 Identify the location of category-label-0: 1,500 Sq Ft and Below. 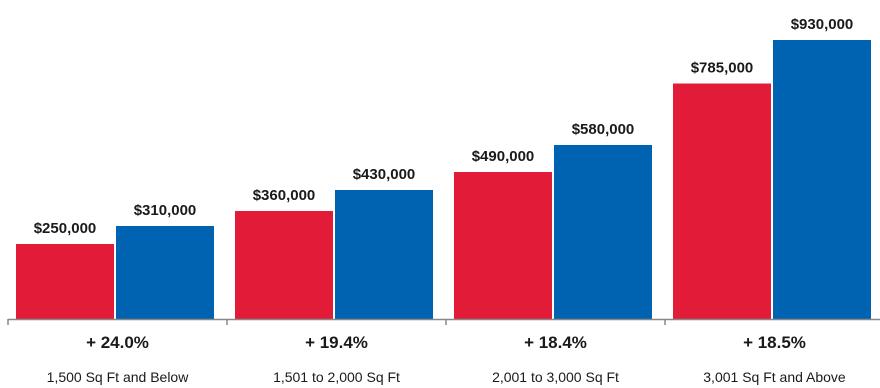
(118, 377).